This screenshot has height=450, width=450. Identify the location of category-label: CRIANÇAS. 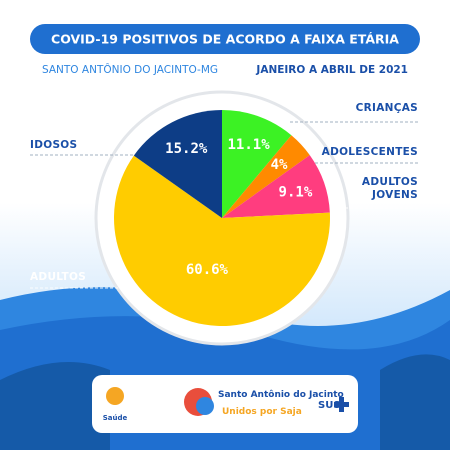
(386, 108).